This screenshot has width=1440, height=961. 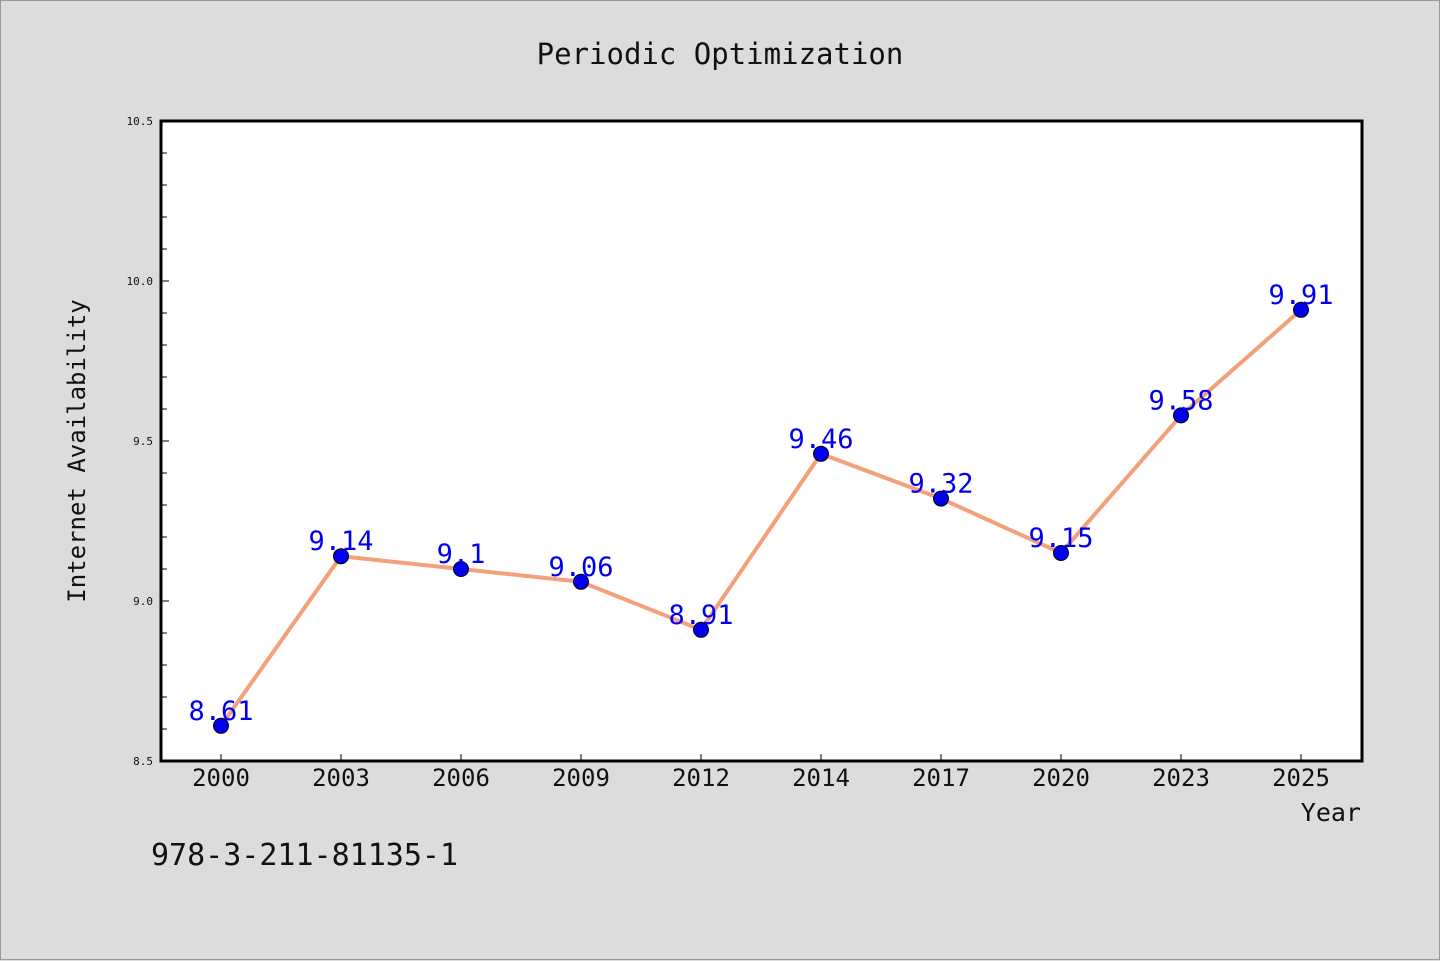 I want to click on x-tick-label: 2025, so click(x=1301, y=778).